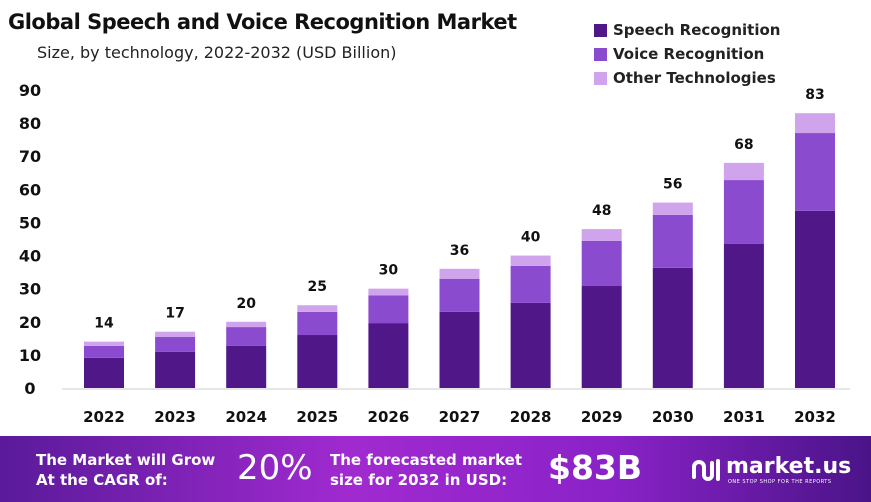  I want to click on x-tick-label: 2028, so click(531, 417).